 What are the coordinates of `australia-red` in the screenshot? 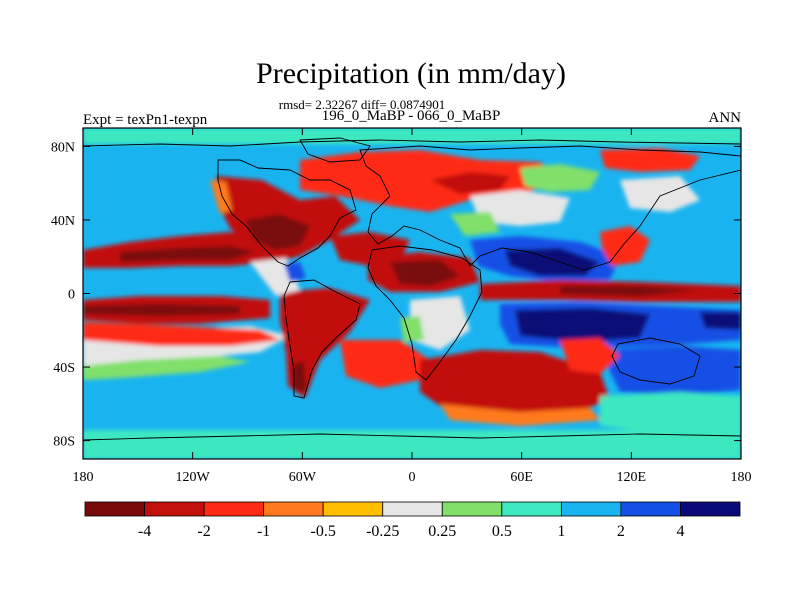 It's located at (590, 356).